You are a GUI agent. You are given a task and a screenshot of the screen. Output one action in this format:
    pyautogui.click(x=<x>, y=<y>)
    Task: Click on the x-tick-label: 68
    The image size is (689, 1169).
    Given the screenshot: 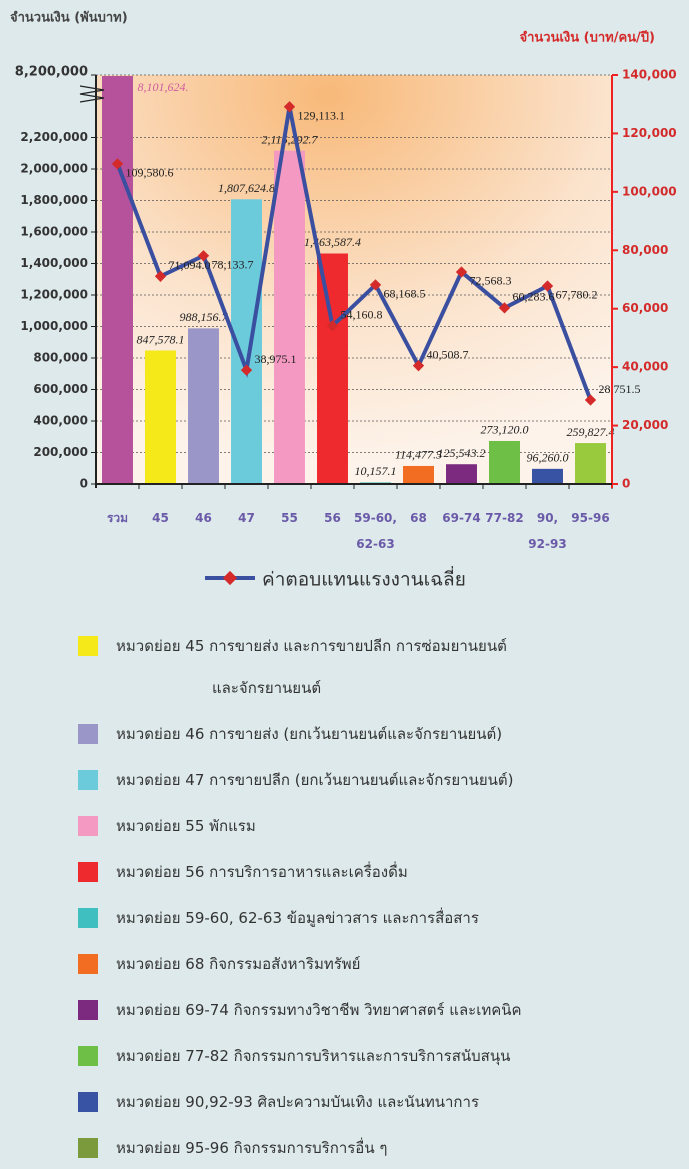 What is the action you would take?
    pyautogui.click(x=418, y=518)
    